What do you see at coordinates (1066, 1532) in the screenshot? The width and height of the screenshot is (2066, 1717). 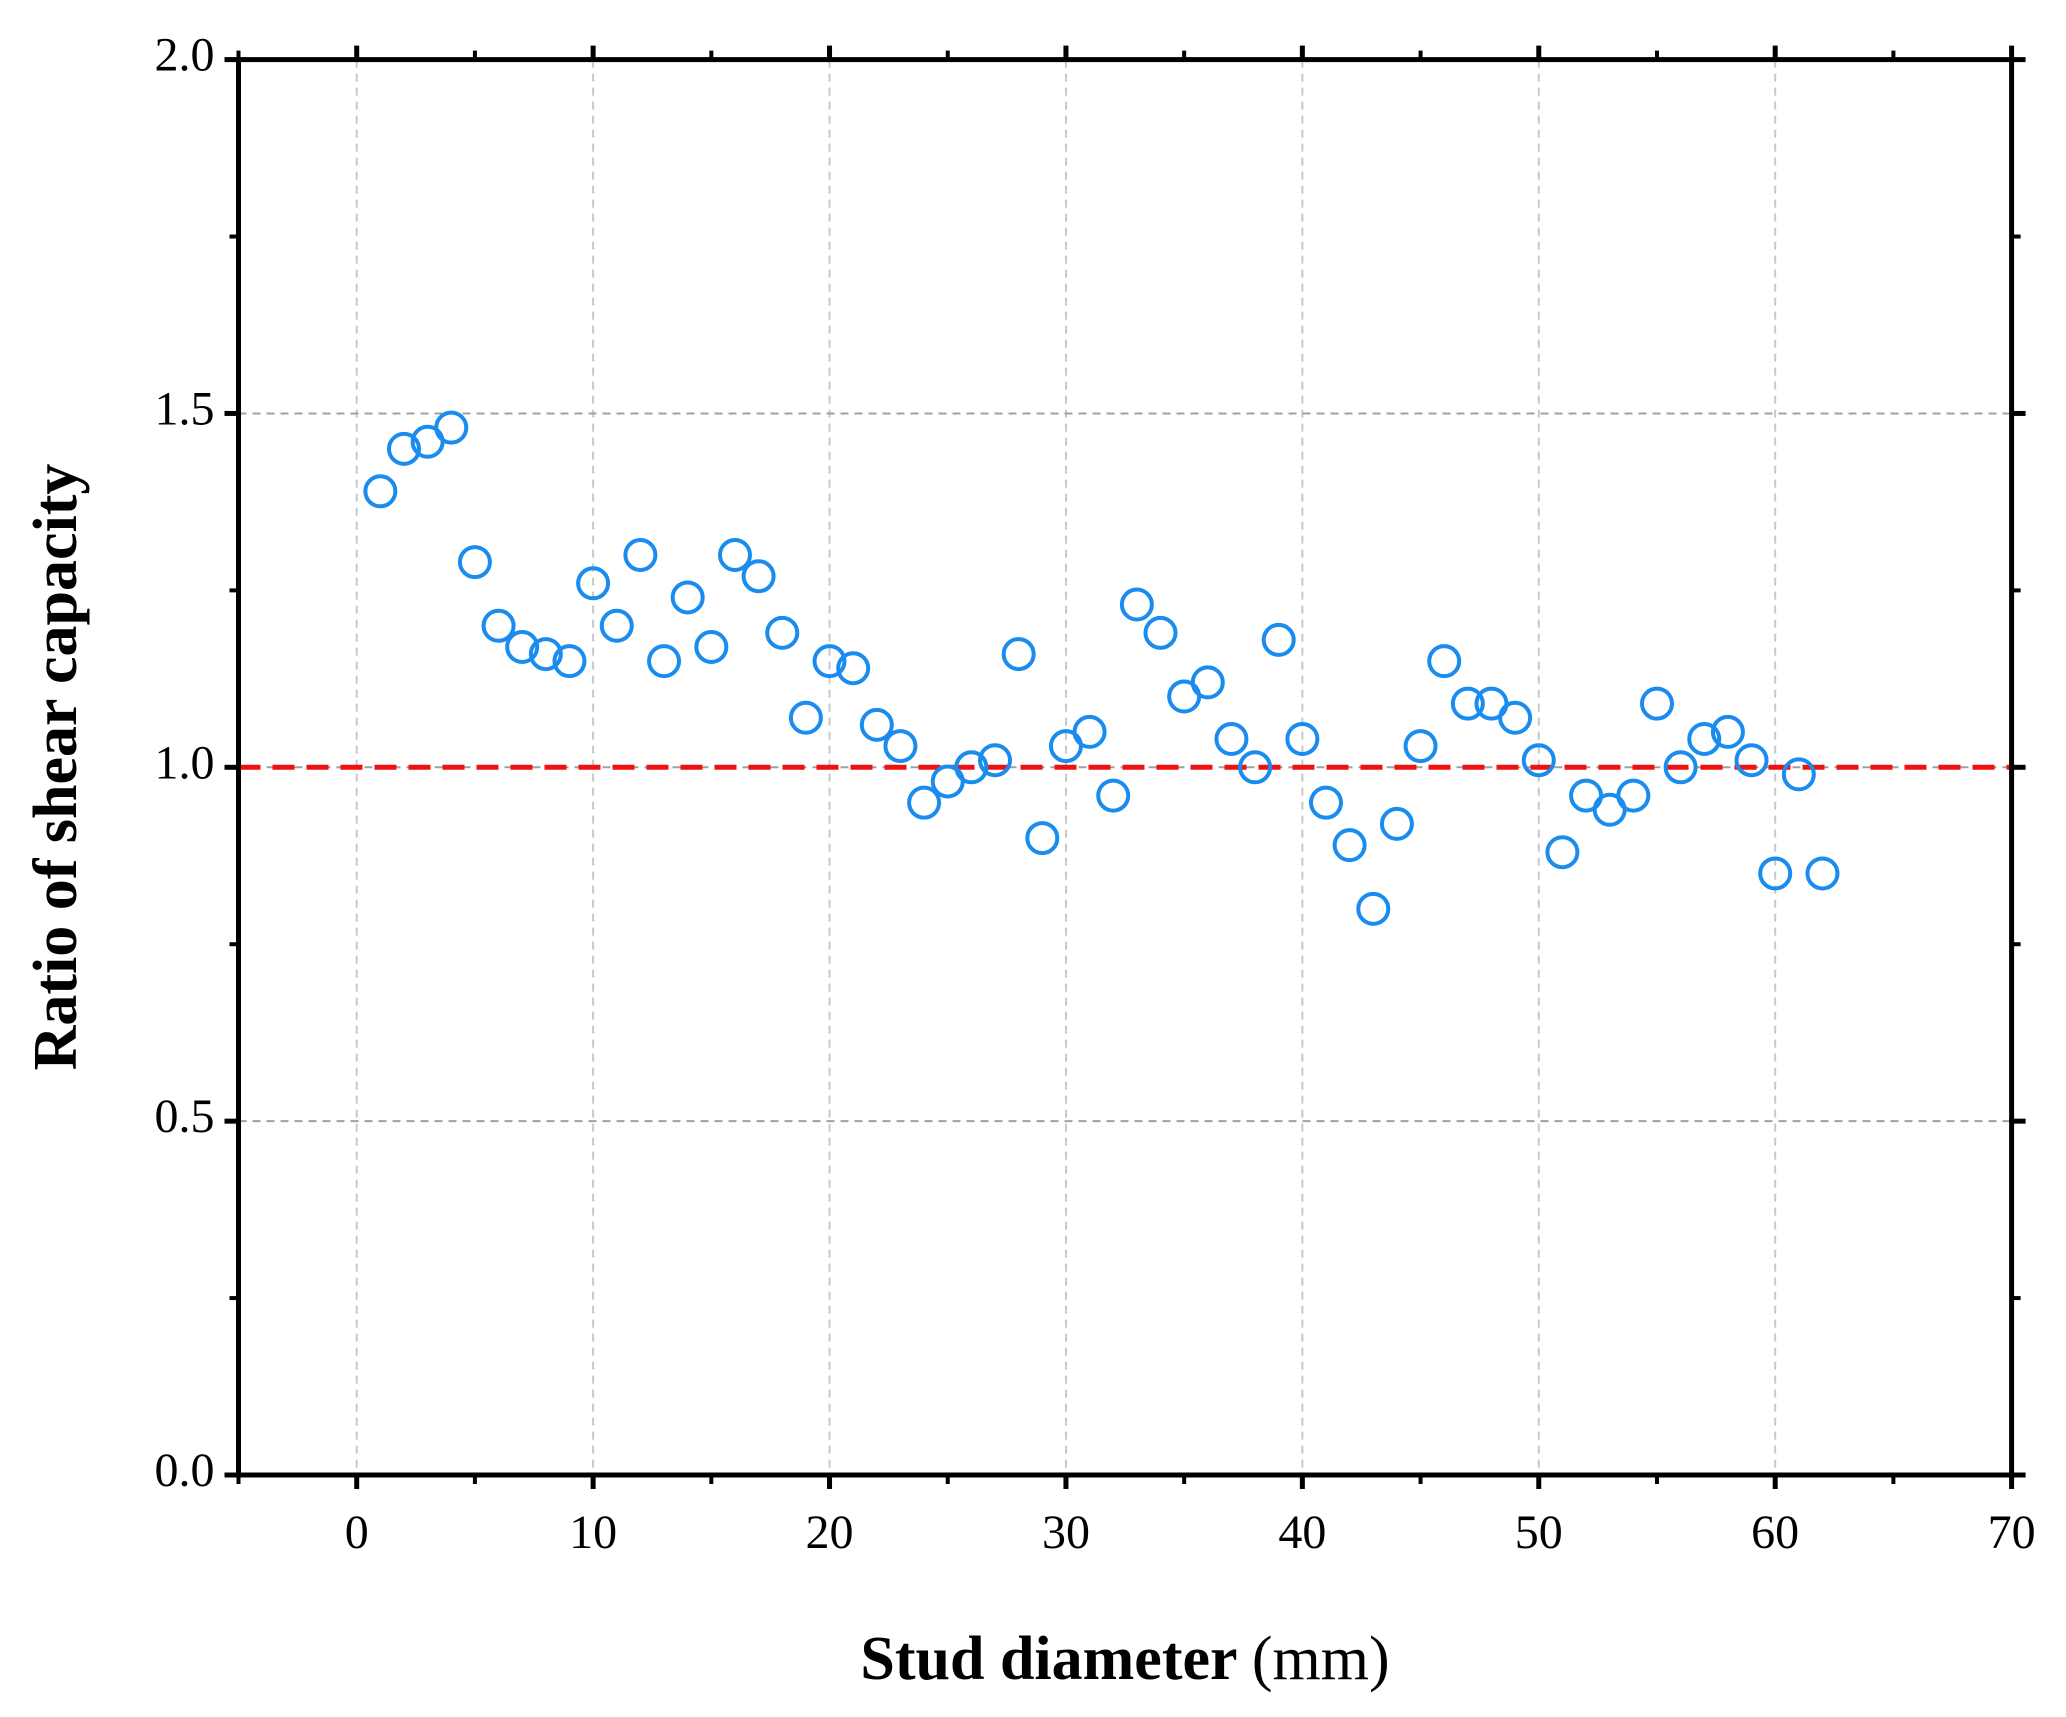 I see `x-tick-label: 30` at bounding box center [1066, 1532].